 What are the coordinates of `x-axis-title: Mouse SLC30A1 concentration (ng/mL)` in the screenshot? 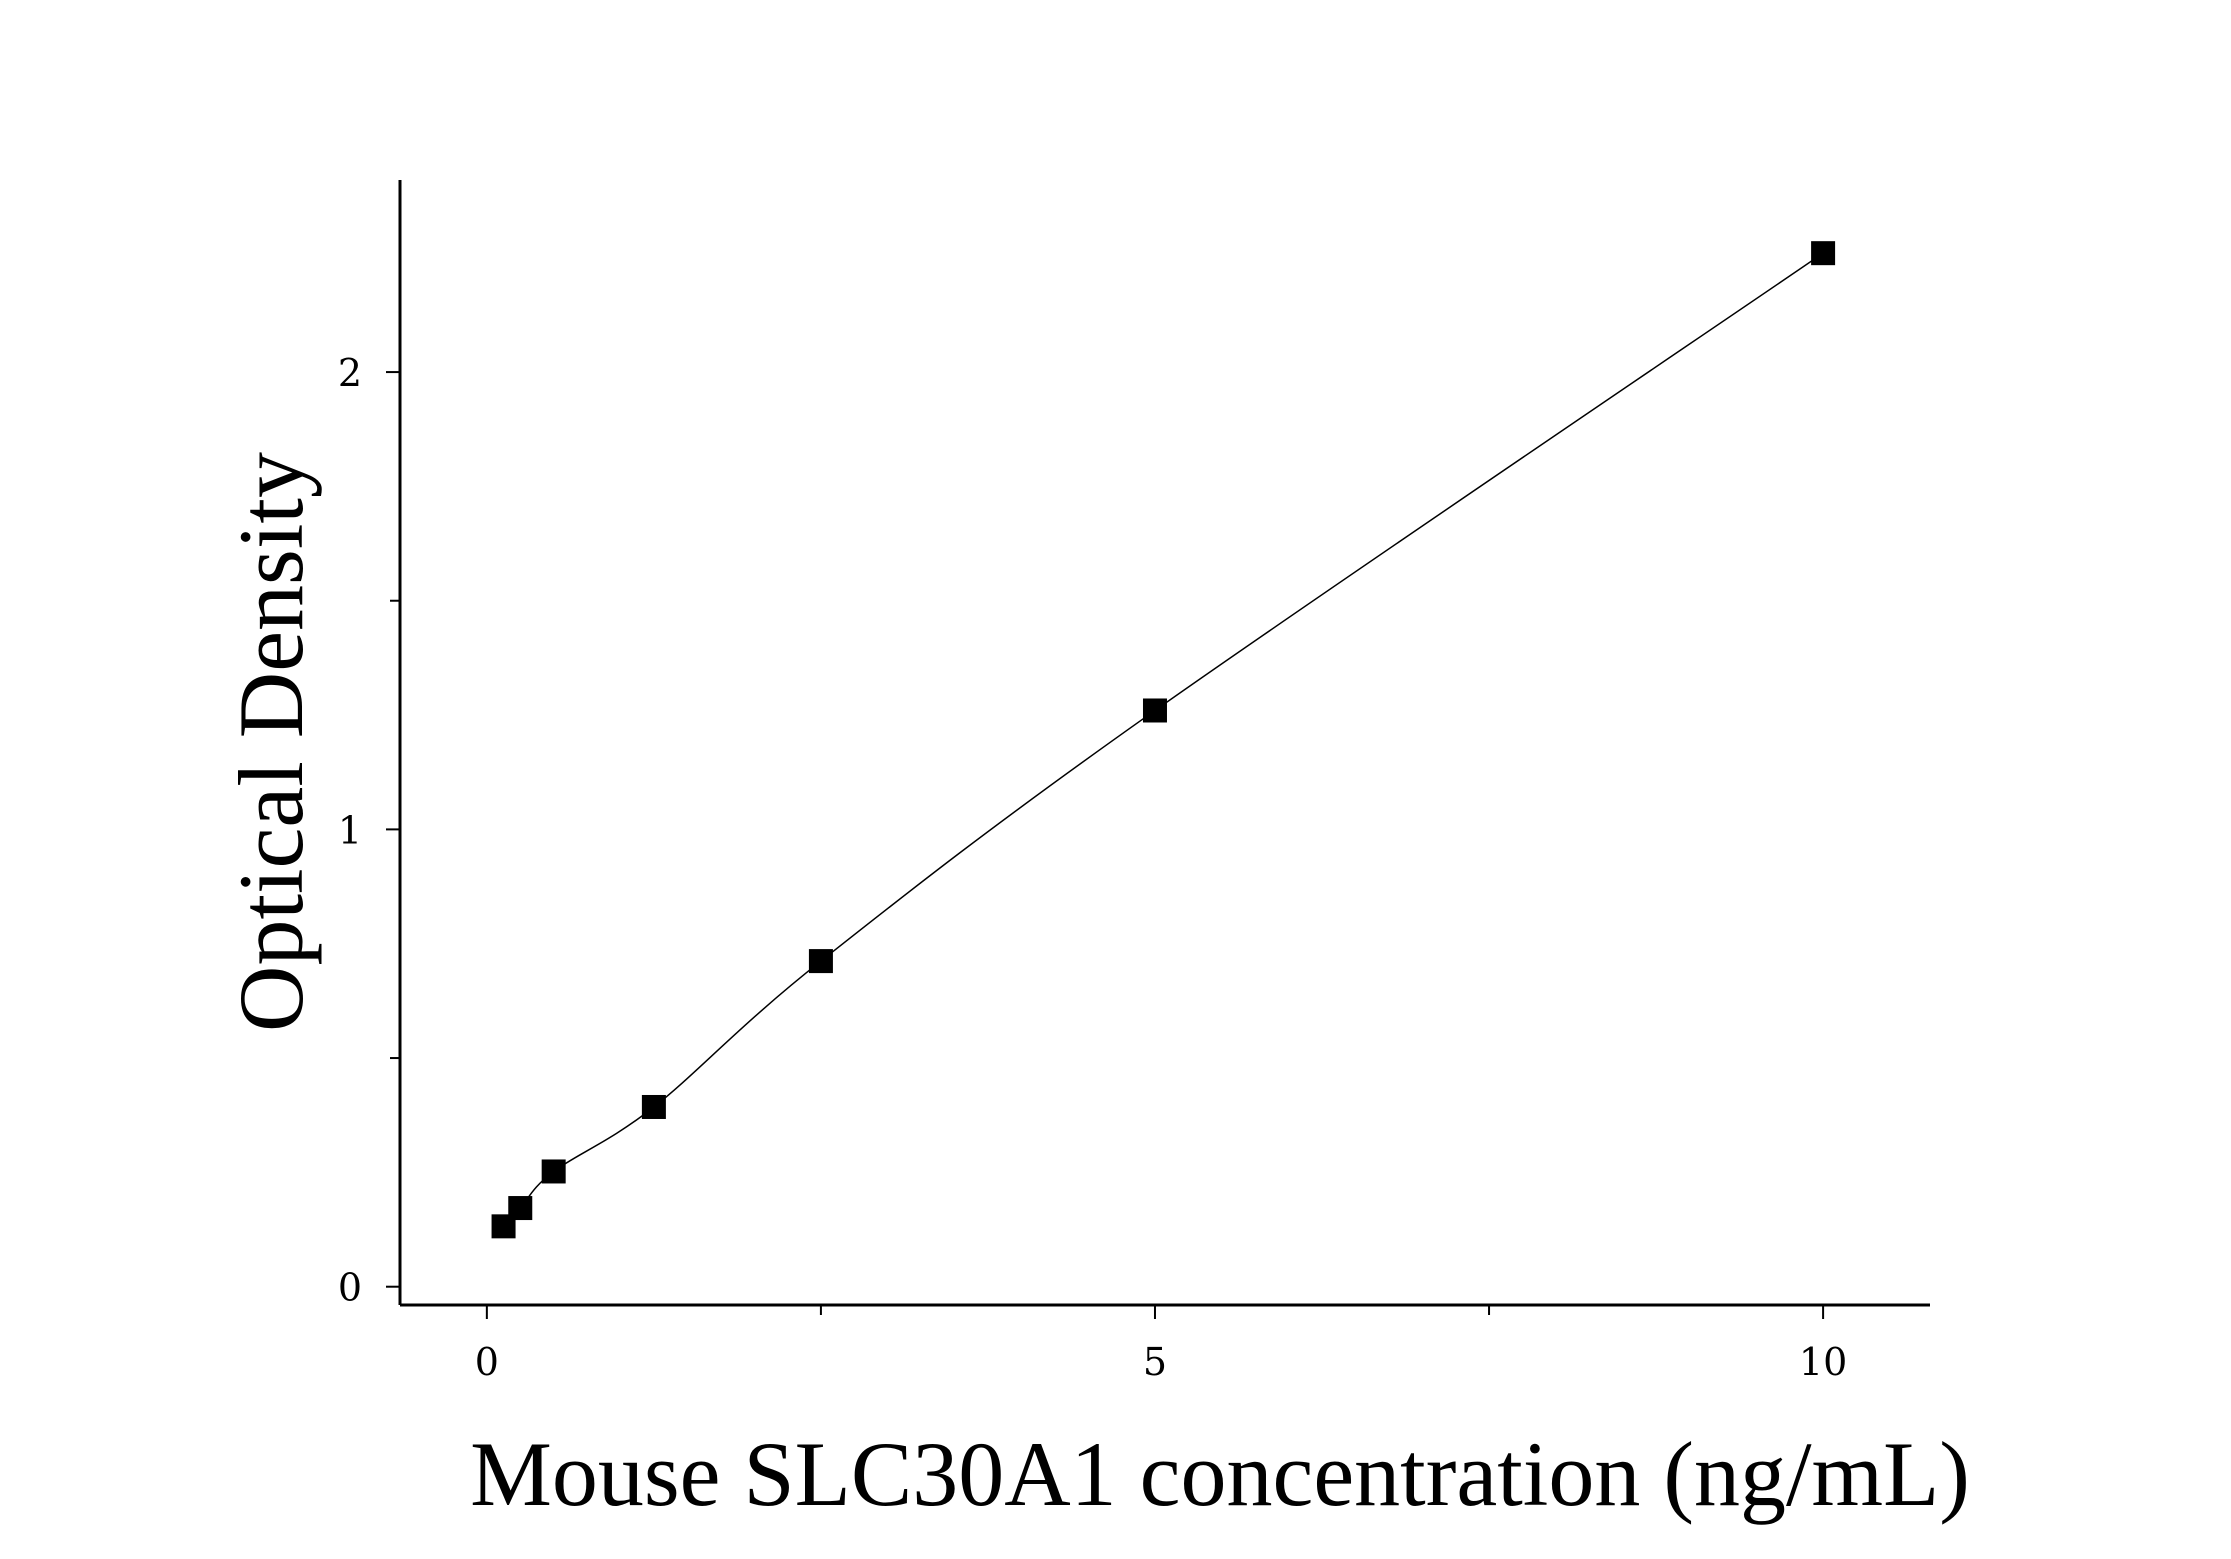 It's located at (1220, 1474).